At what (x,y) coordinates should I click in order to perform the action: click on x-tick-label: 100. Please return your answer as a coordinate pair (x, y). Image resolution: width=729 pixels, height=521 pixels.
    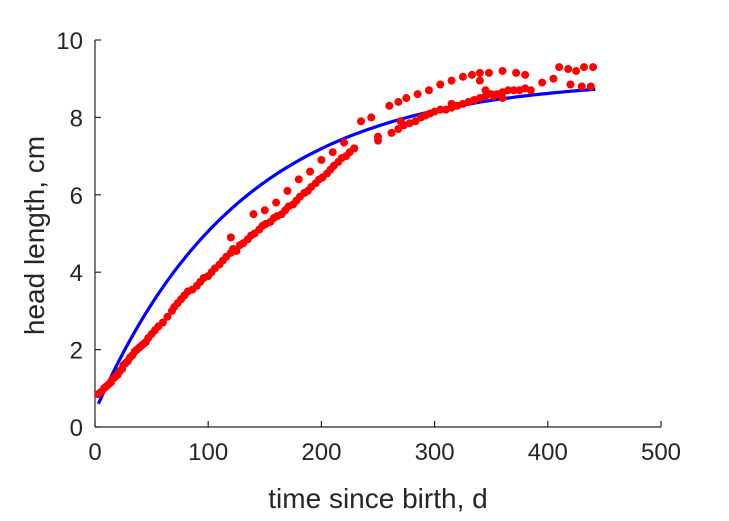
    Looking at the image, I should click on (208, 452).